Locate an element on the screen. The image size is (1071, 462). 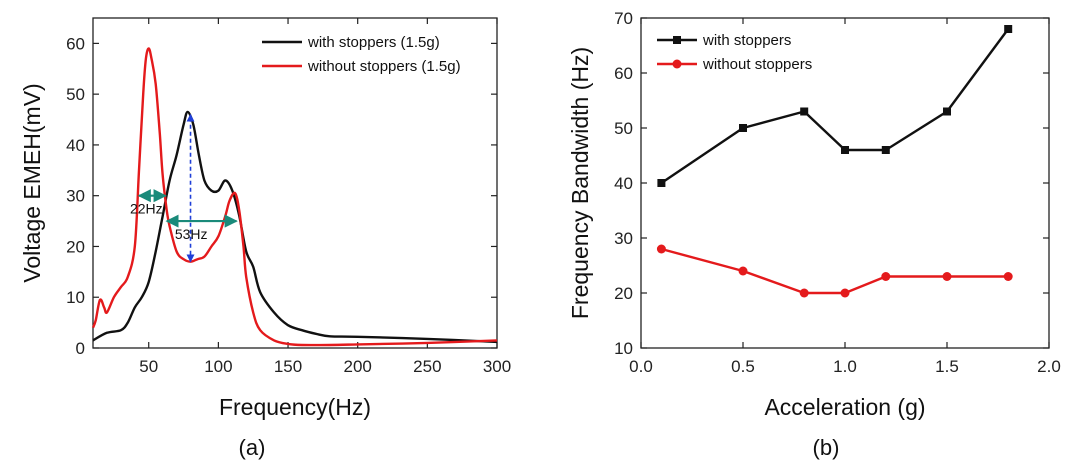
x-tick-label: 250 is located at coordinates (427, 366).